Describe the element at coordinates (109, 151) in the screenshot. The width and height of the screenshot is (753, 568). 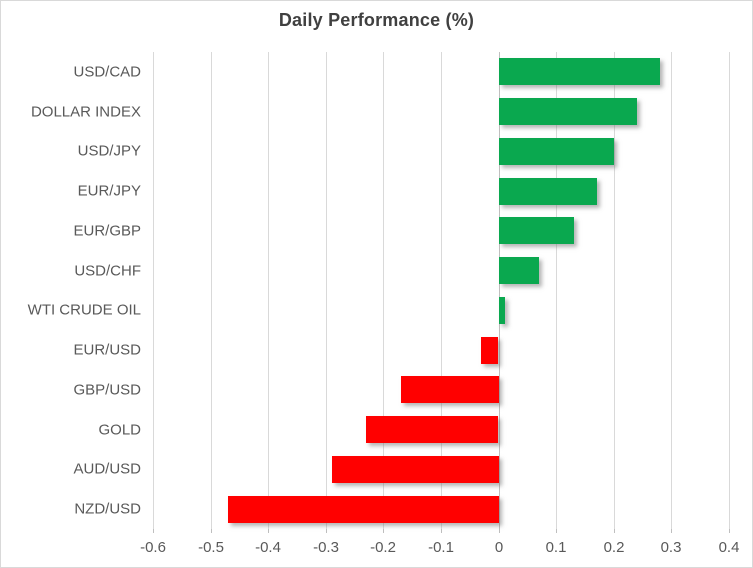
I see `category-label: USD/JPY` at that location.